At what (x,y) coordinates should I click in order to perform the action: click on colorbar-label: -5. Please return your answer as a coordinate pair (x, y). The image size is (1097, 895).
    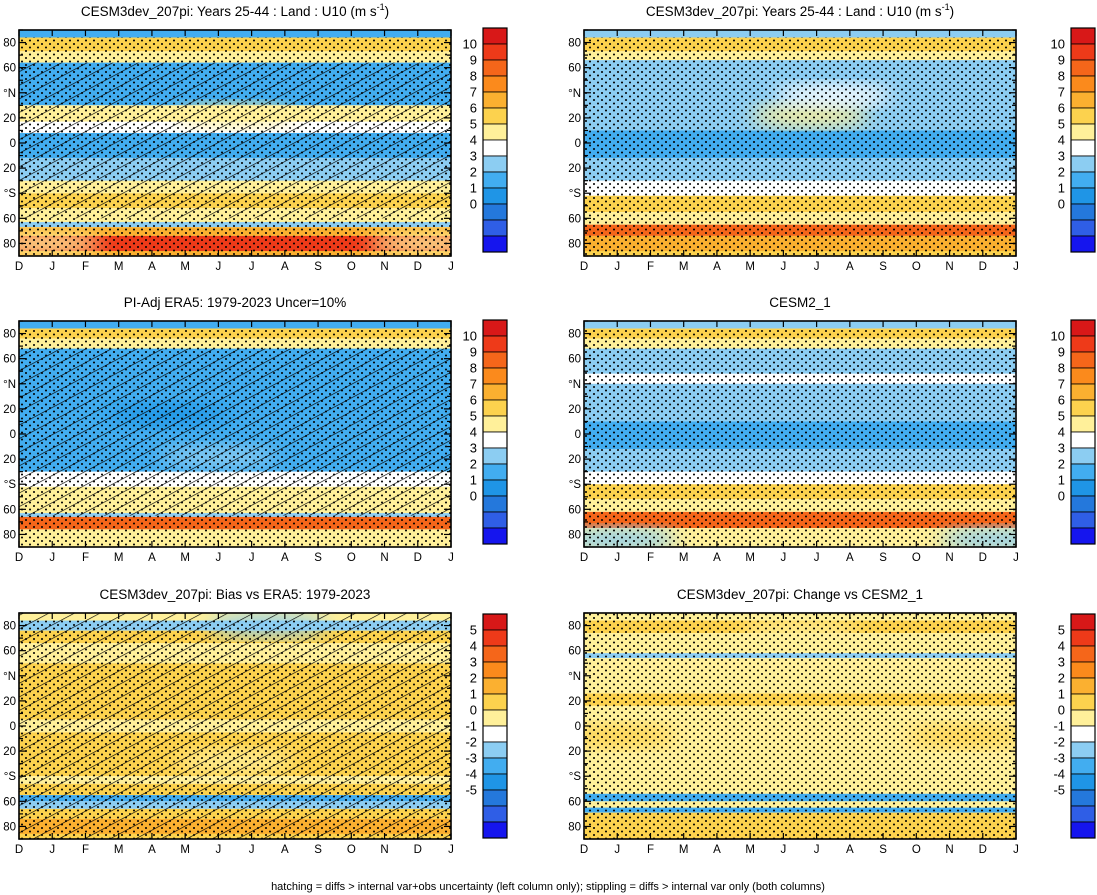
    Looking at the image, I should click on (1059, 790).